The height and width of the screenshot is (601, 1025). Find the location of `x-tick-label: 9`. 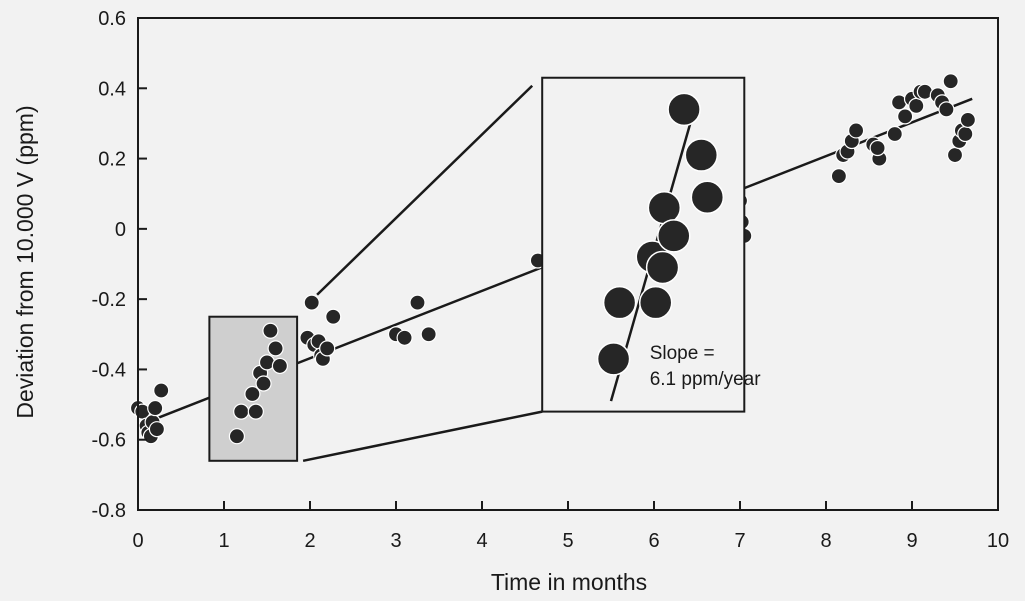

x-tick-label: 9 is located at coordinates (911, 541).